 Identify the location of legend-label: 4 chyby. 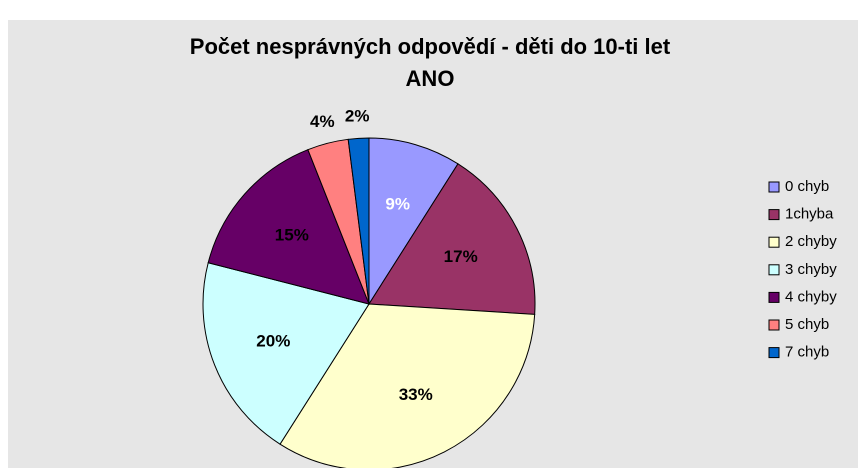
(811, 296).